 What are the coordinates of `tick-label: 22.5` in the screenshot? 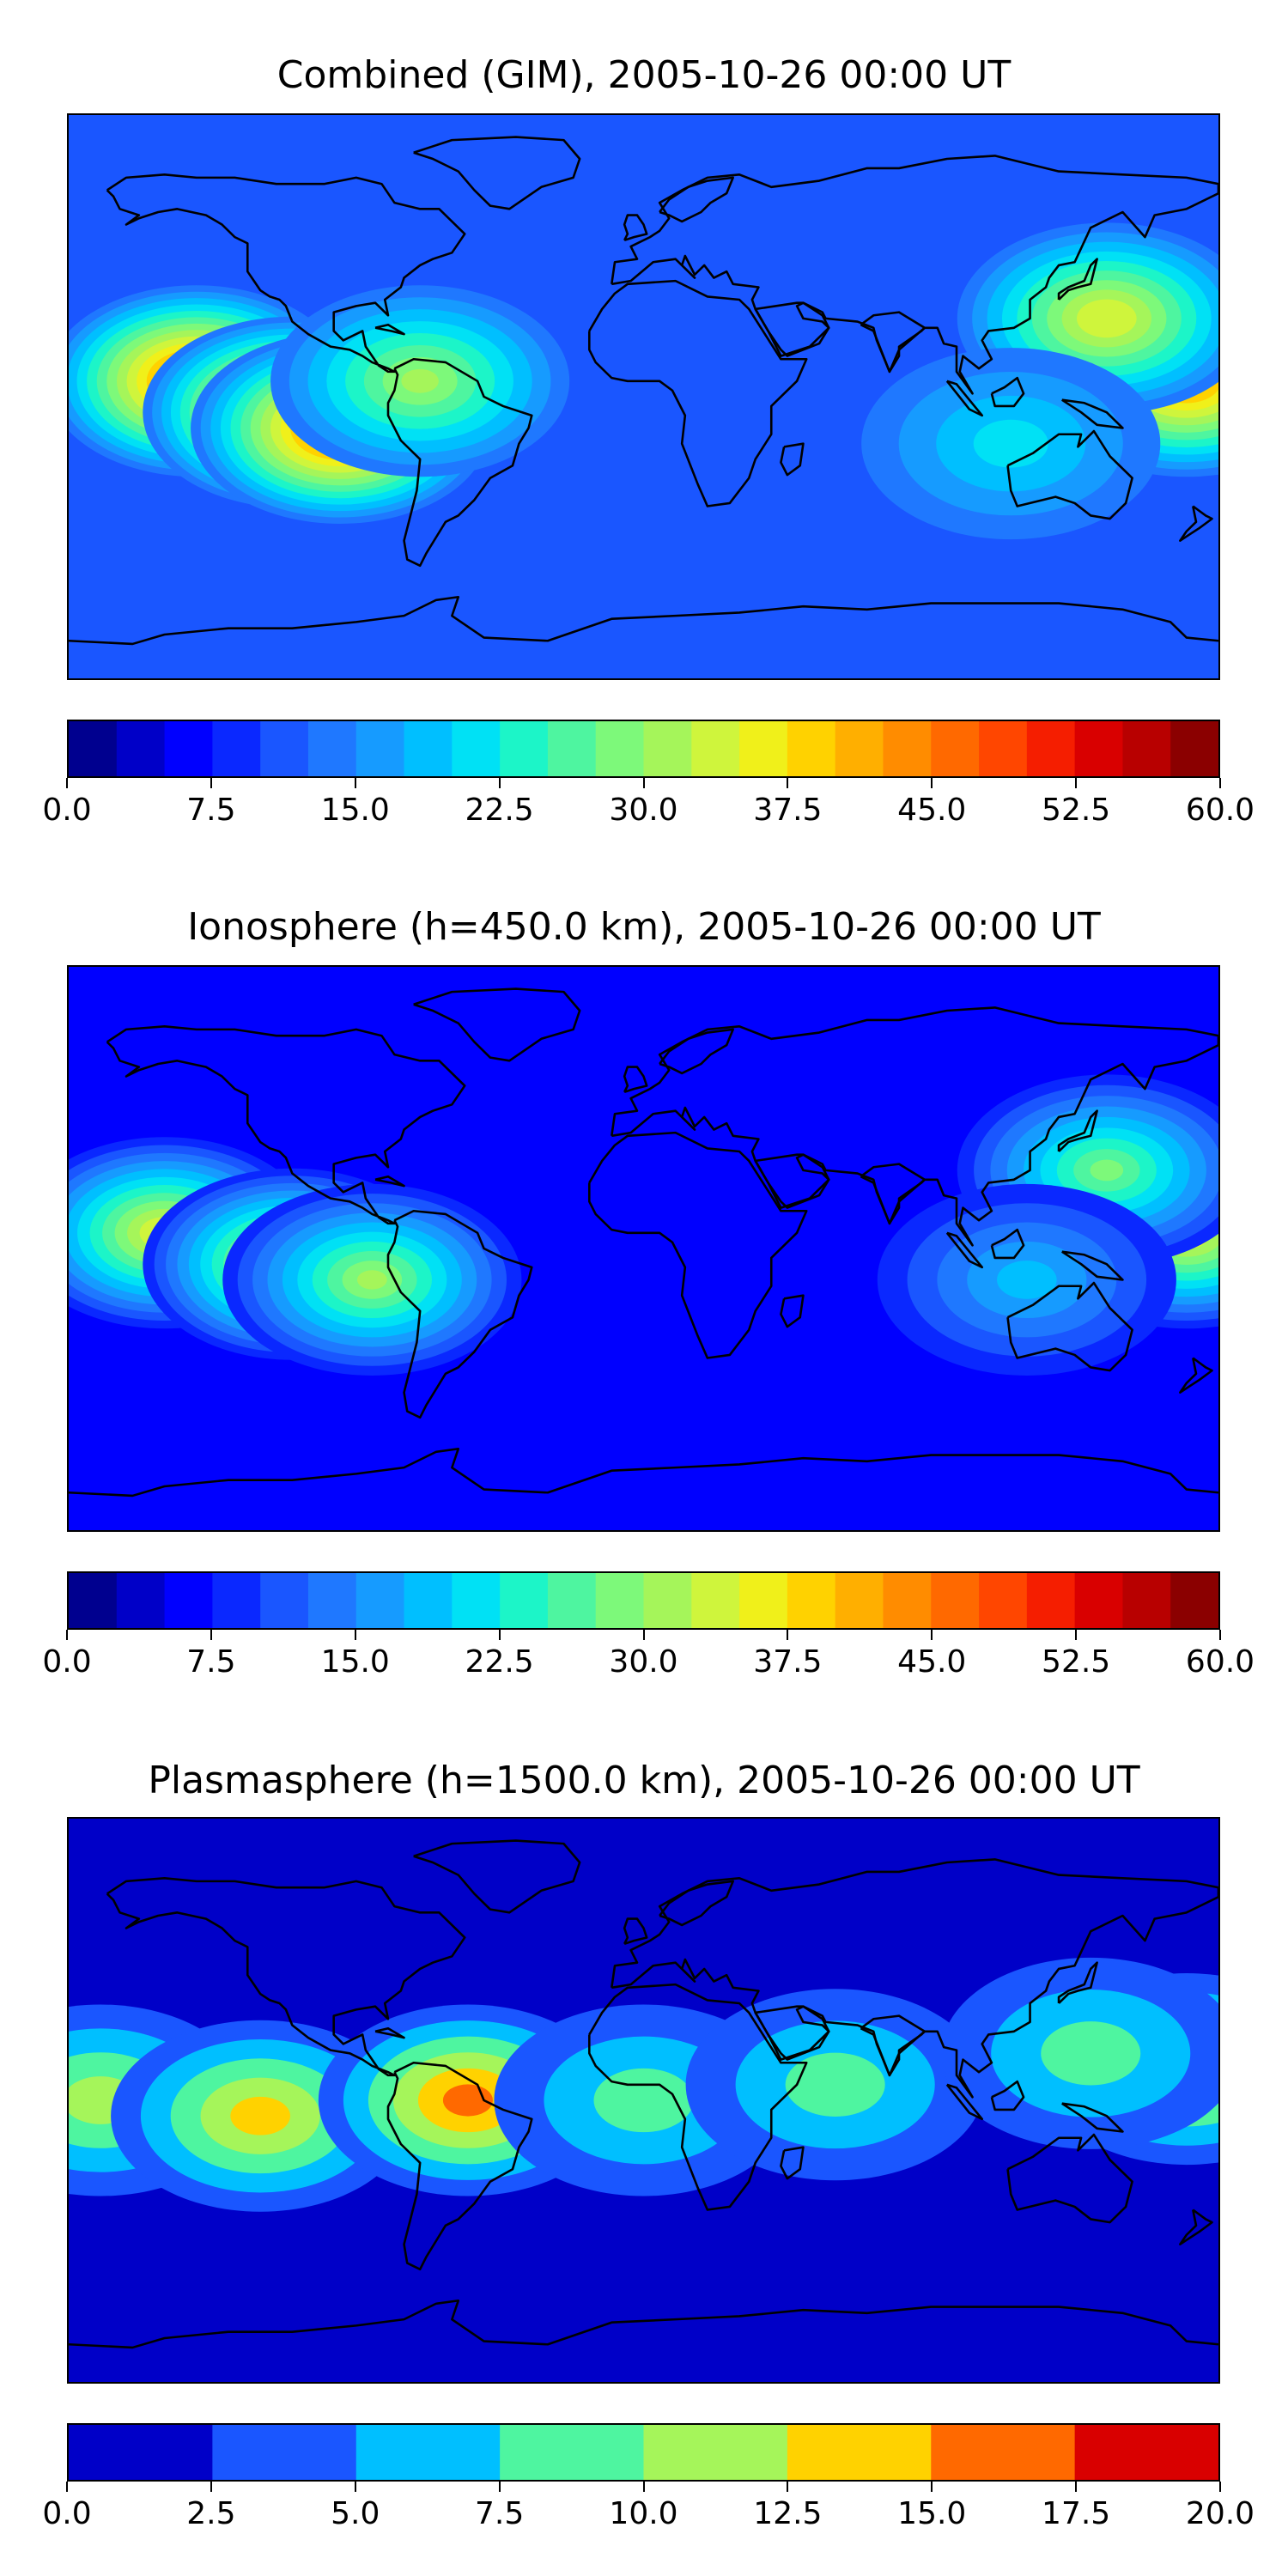 It's located at (499, 810).